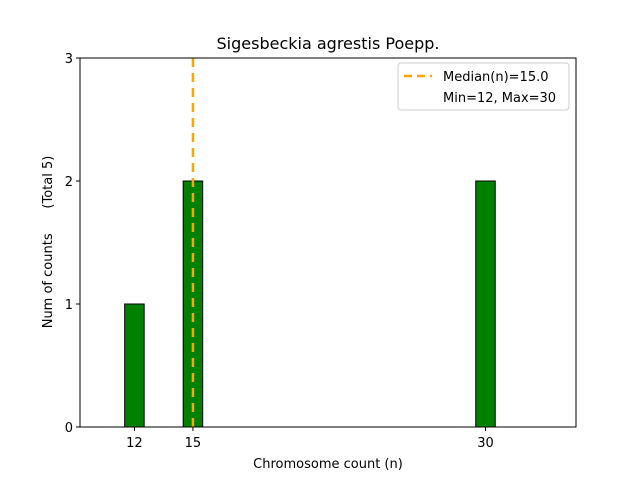 This screenshot has height=480, width=640. Describe the element at coordinates (328, 43) in the screenshot. I see `chart-title: Sigesbeckia agrestis Poepp.` at that location.